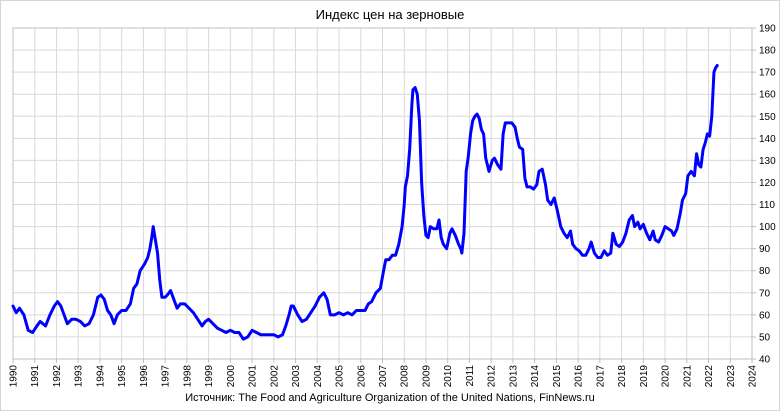  What do you see at coordinates (79, 376) in the screenshot?
I see `x-tick-label: 1993` at bounding box center [79, 376].